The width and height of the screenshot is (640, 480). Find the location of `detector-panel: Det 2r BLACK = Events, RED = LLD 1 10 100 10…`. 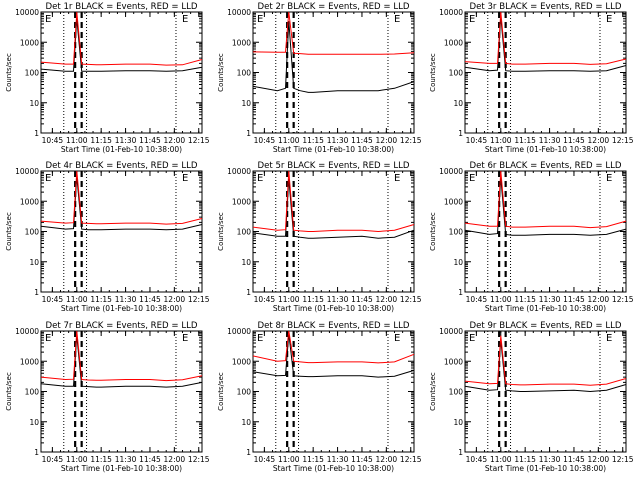

detector-panel: Det 2r BLACK = Events, RED = LLD 1 10 100 10… is located at coordinates (319, 78).